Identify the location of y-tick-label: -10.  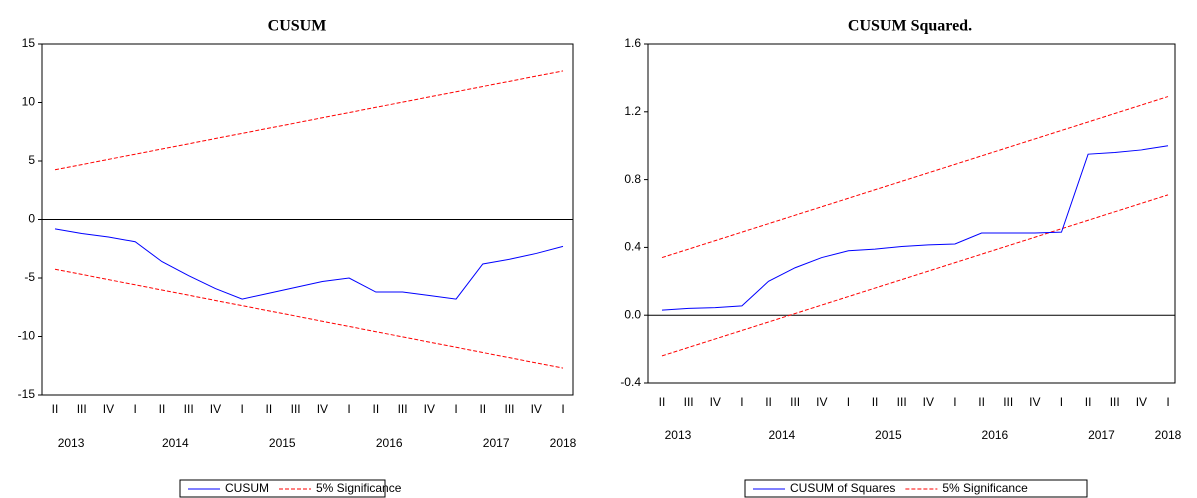
(27, 336).